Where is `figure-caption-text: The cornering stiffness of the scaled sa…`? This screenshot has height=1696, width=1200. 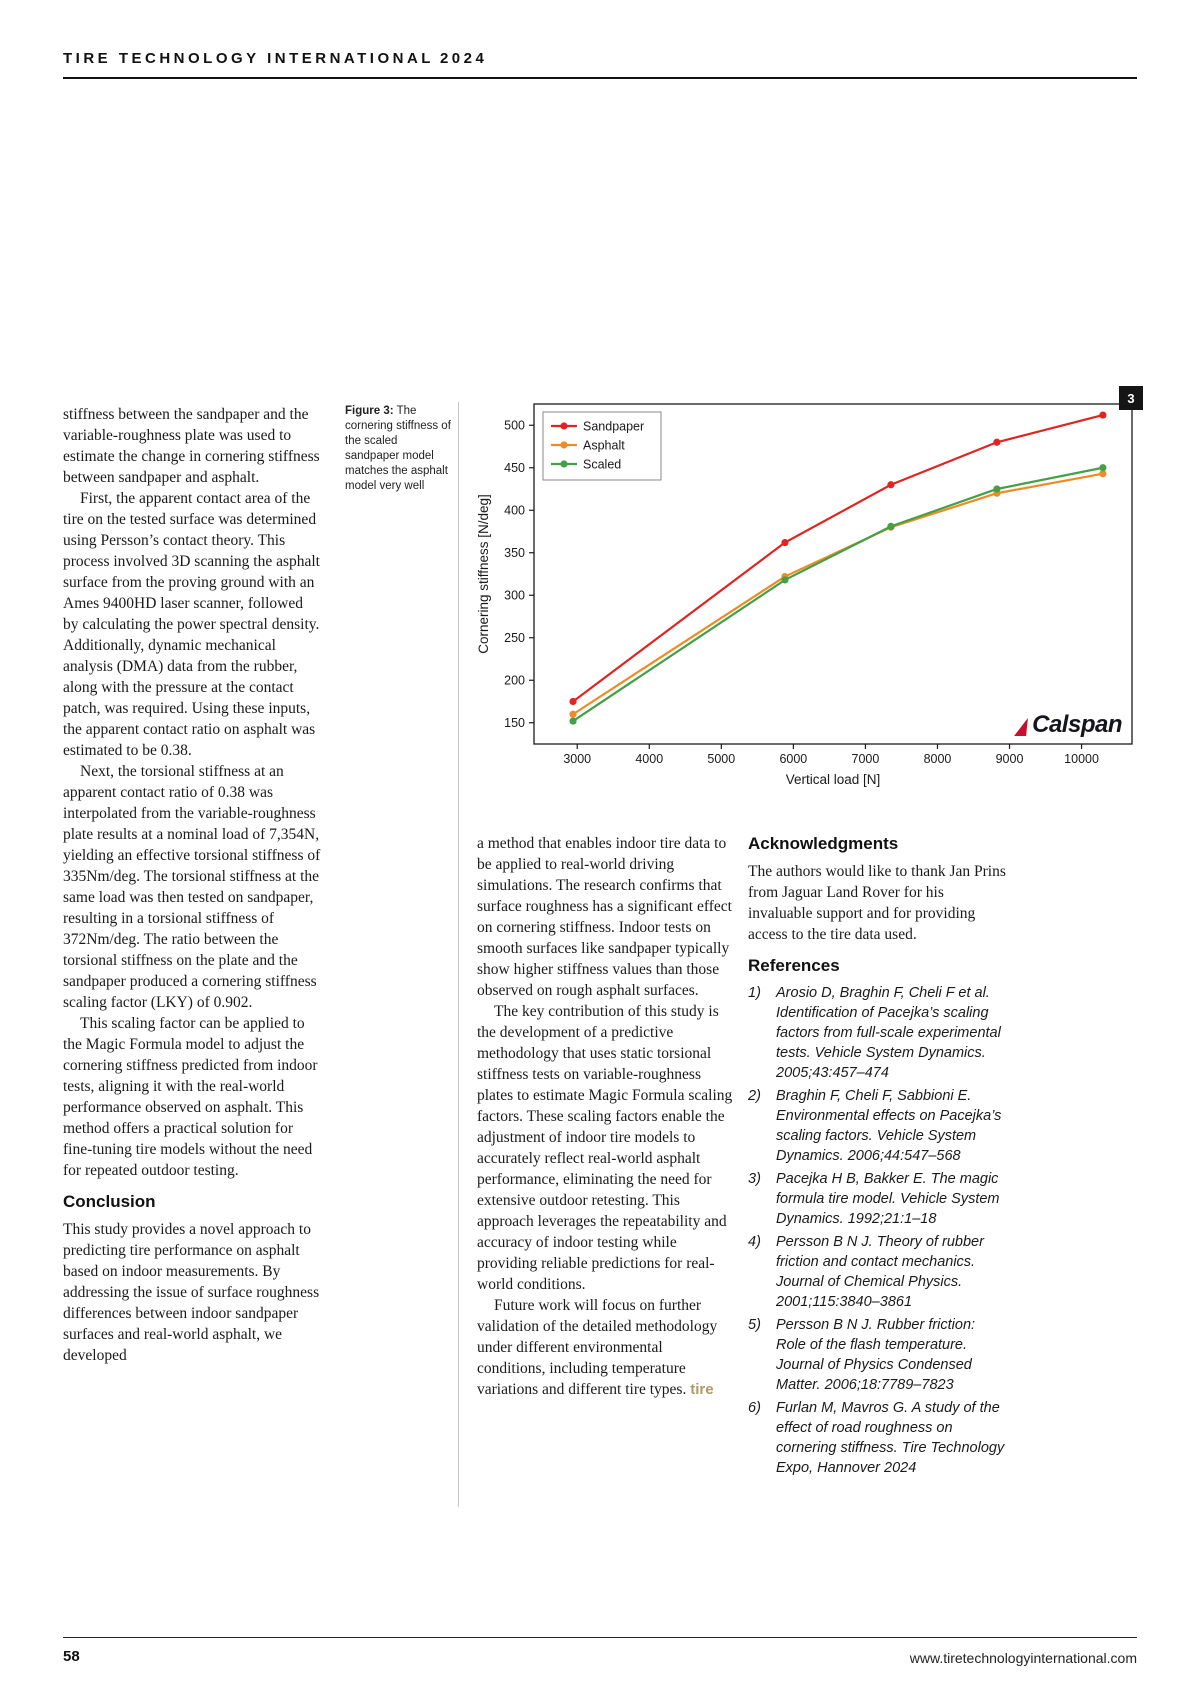
figure-caption-text: The cornering stiffness of the scaled sa… is located at coordinates (398, 448).